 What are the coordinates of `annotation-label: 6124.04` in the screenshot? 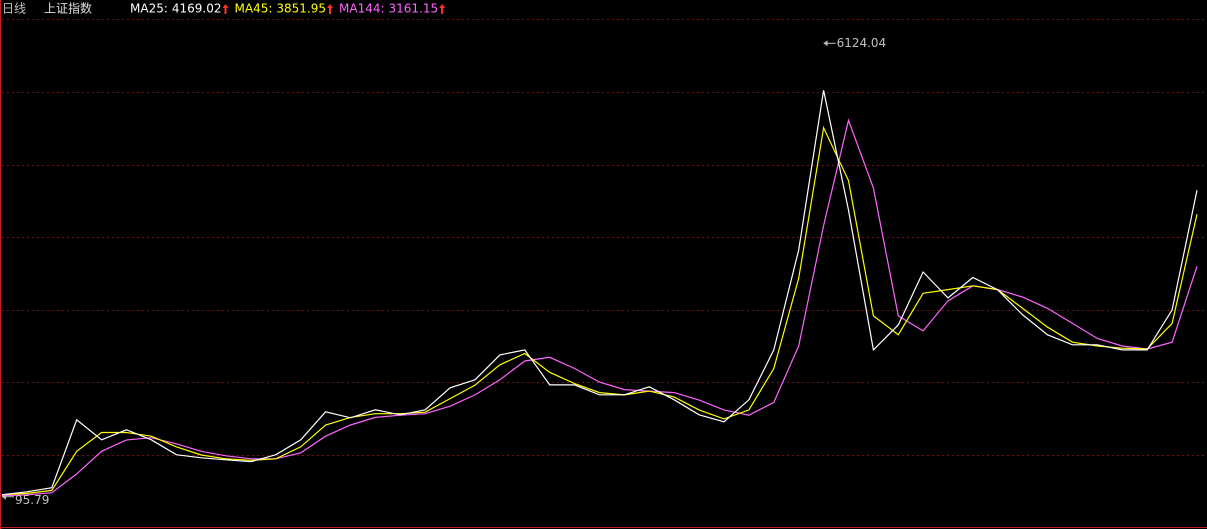 It's located at (862, 43).